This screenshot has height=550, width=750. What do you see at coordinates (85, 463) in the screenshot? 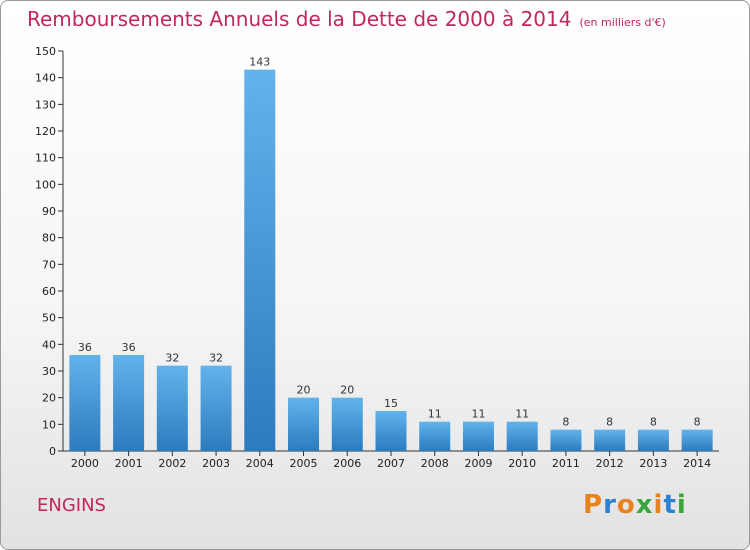
I see `x-tick-label: 2000` at bounding box center [85, 463].